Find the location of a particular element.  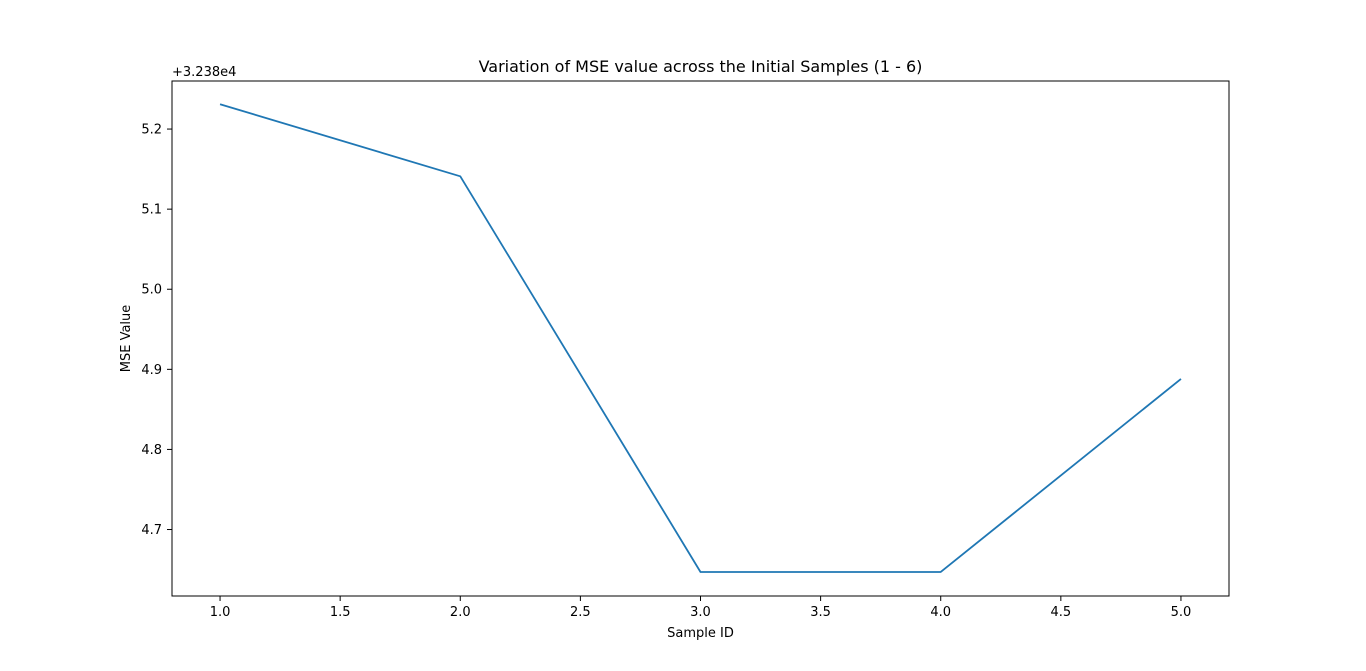

x-tick-label: 3.0 is located at coordinates (700, 612).